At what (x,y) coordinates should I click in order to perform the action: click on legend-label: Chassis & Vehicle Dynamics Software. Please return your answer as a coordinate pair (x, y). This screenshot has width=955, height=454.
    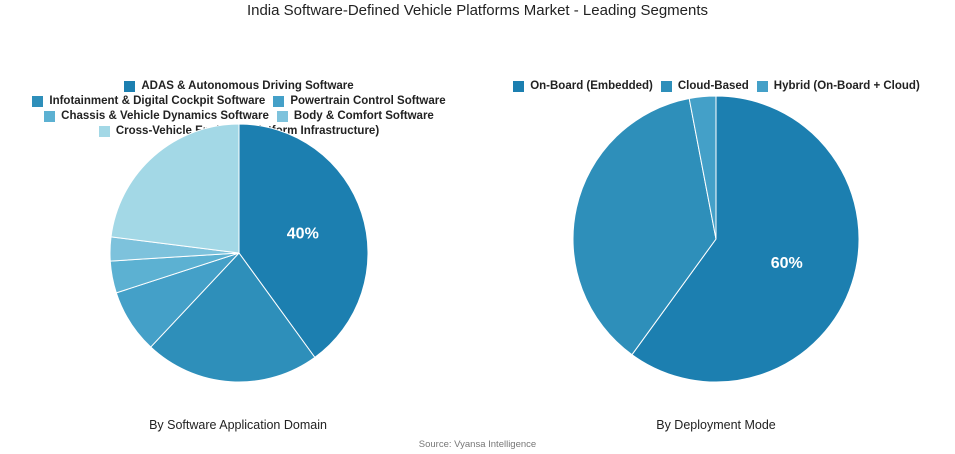
    Looking at the image, I should click on (165, 116).